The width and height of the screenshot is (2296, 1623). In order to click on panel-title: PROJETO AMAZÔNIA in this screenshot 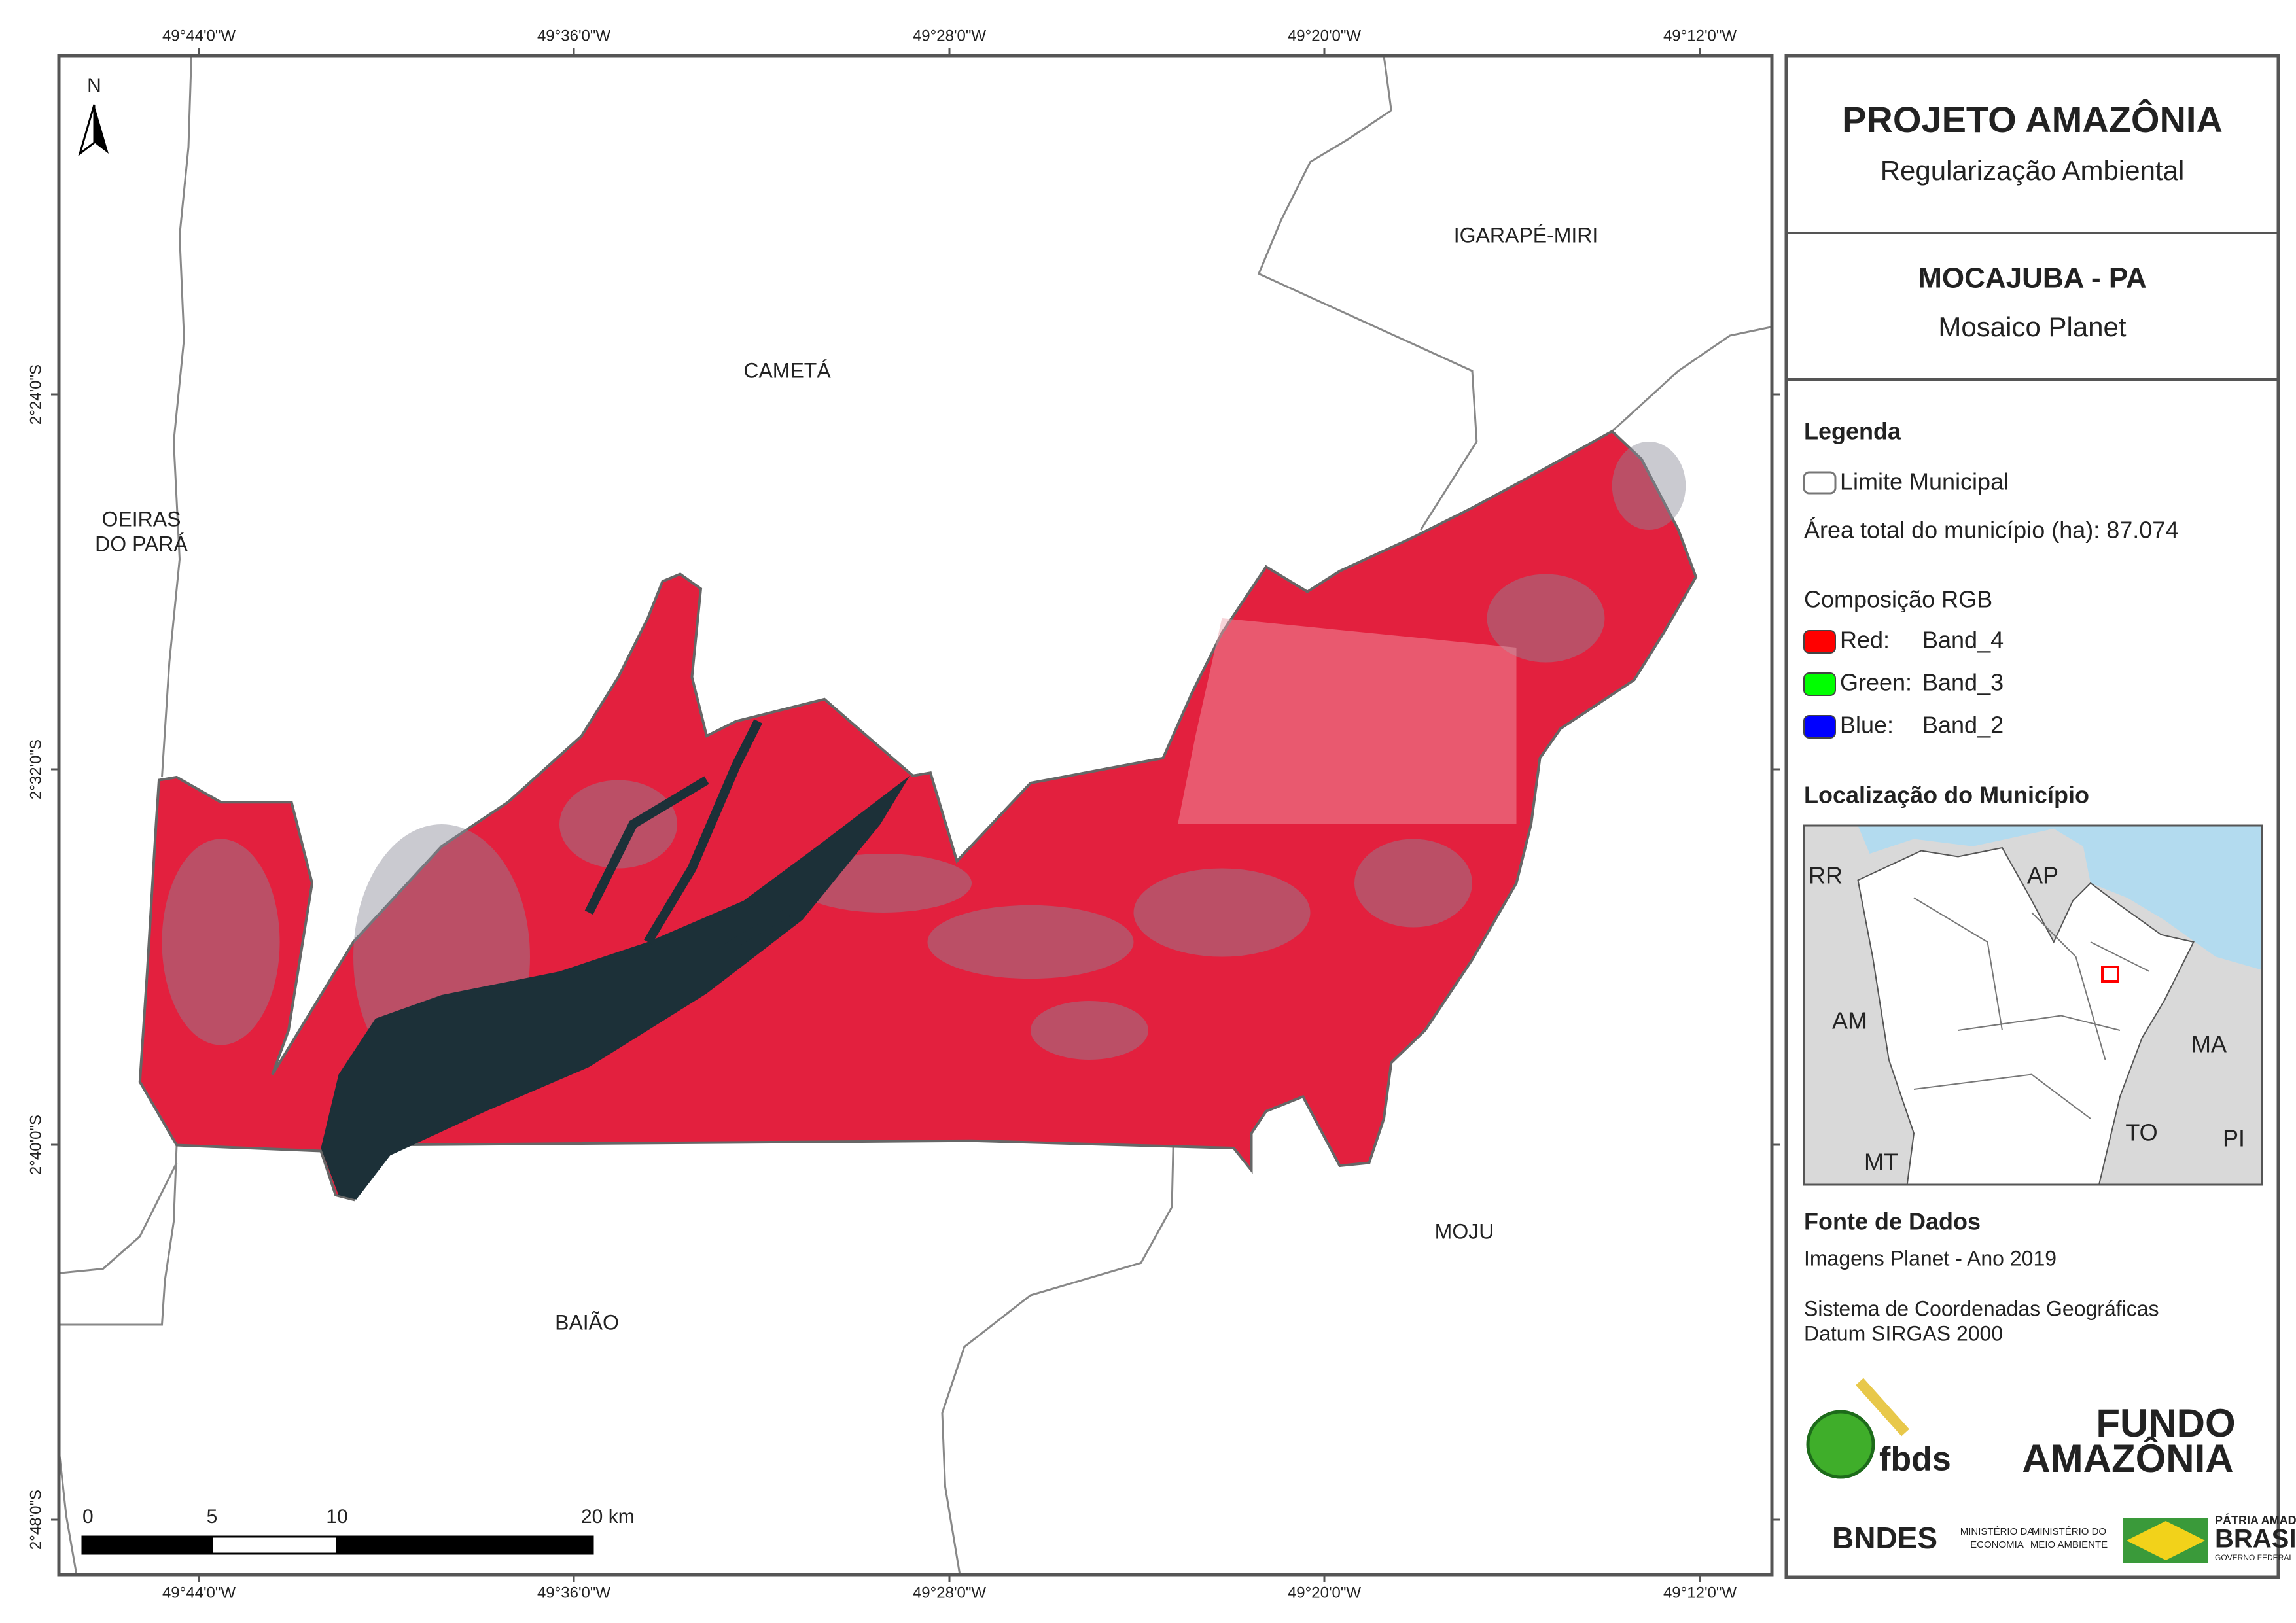, I will do `click(2032, 120)`.